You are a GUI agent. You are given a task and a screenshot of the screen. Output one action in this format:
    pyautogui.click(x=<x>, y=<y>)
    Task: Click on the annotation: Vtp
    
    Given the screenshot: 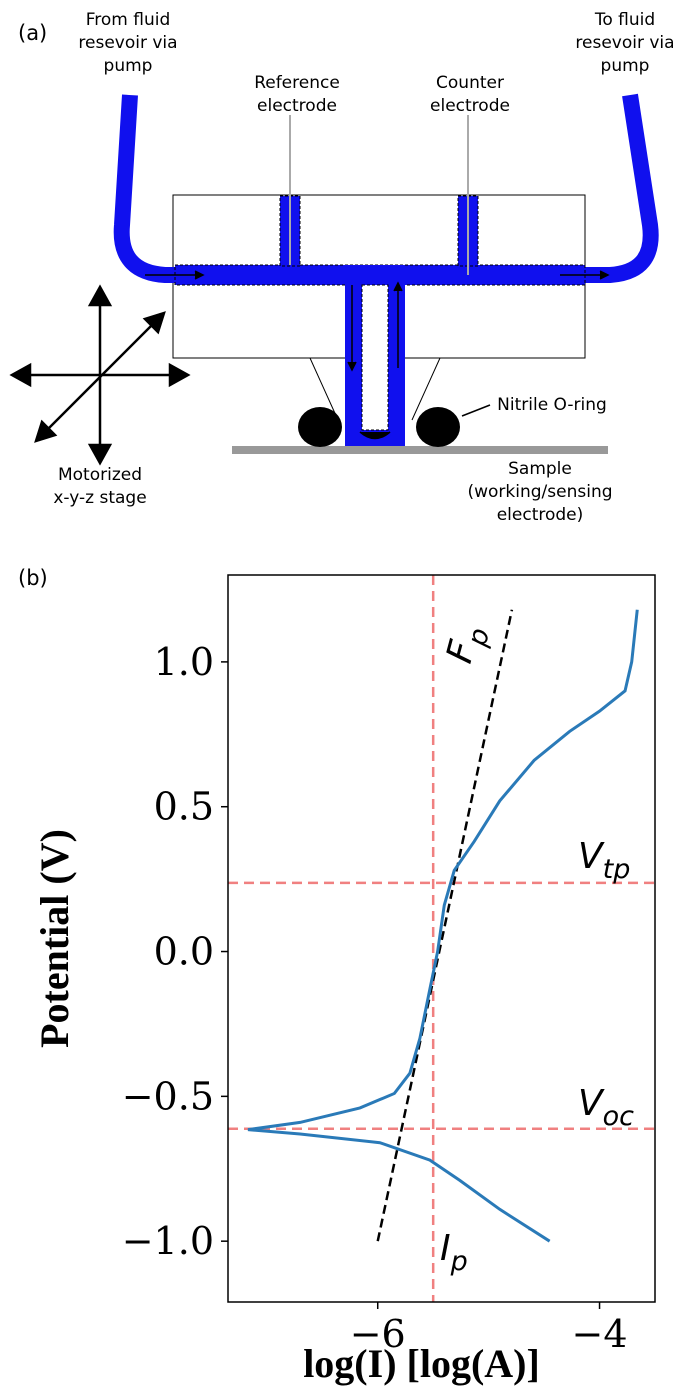 What is the action you would take?
    pyautogui.click(x=604, y=860)
    